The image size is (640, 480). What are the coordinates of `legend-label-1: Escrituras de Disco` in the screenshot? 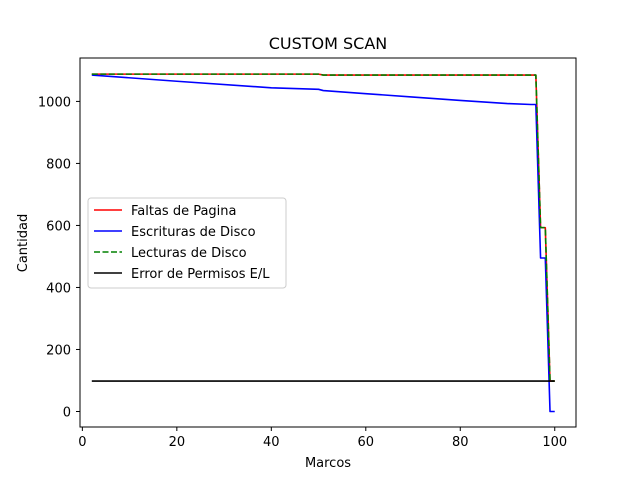 It's located at (193, 232).